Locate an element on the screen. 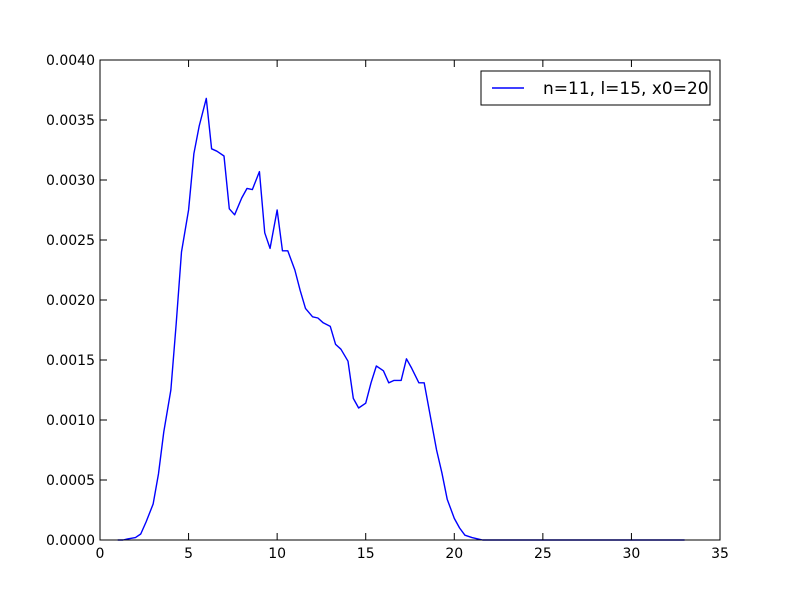 This screenshot has height=600, width=800. y-tick-label: 0.0015 is located at coordinates (70, 361).